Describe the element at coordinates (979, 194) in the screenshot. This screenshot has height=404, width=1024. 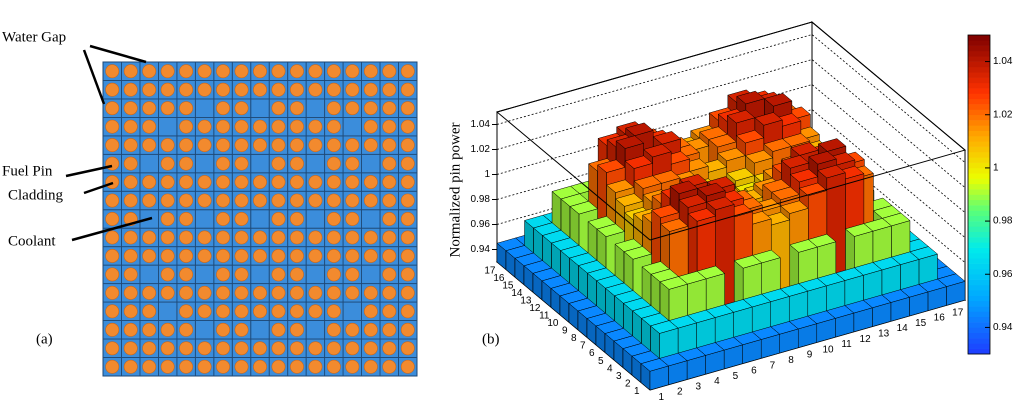
I see `colorbar-frame` at that location.